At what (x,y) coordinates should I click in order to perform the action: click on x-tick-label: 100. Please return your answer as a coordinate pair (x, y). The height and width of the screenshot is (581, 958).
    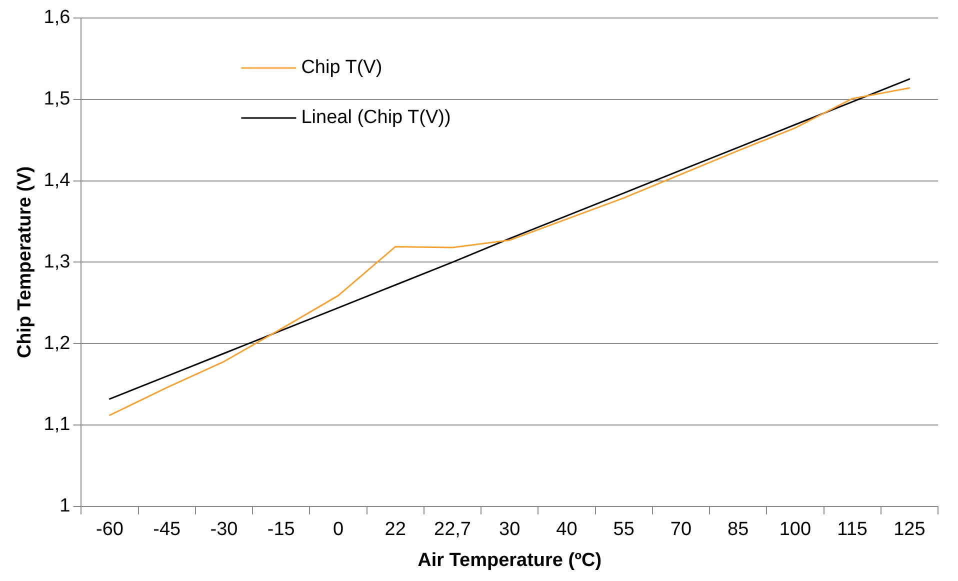
    Looking at the image, I should click on (795, 529).